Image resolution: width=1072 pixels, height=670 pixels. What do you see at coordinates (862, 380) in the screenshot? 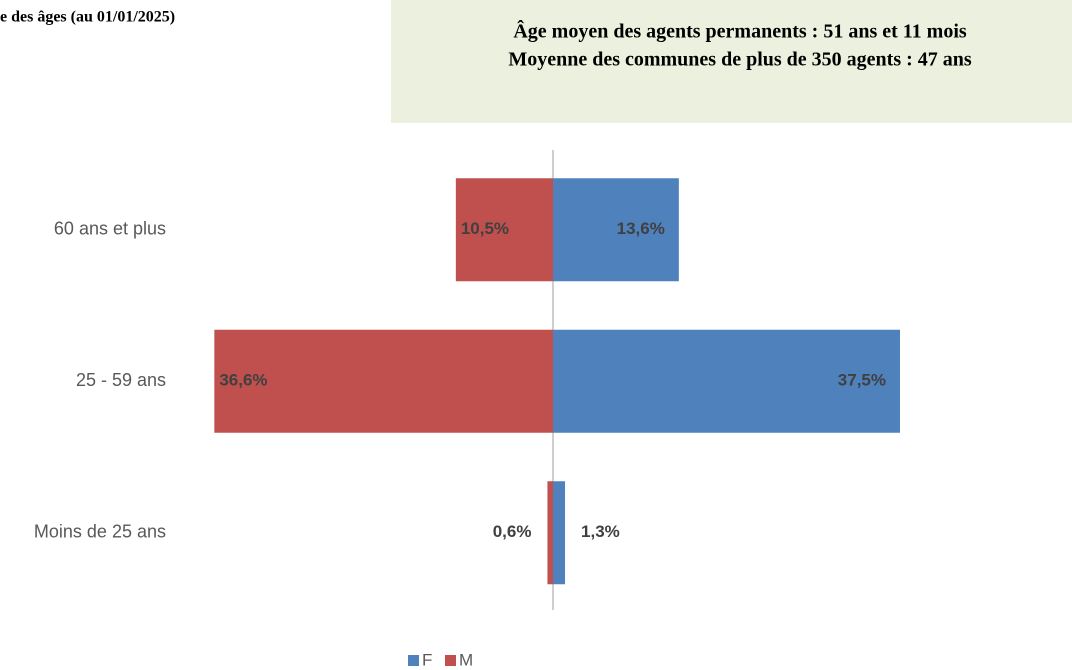
I see `data-label: 37,5%` at bounding box center [862, 380].